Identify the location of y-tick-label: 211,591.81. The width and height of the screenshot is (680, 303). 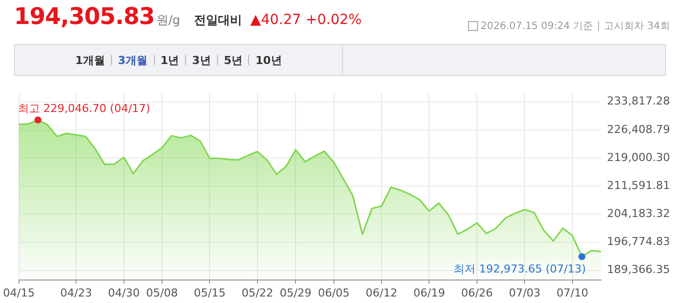
(638, 185).